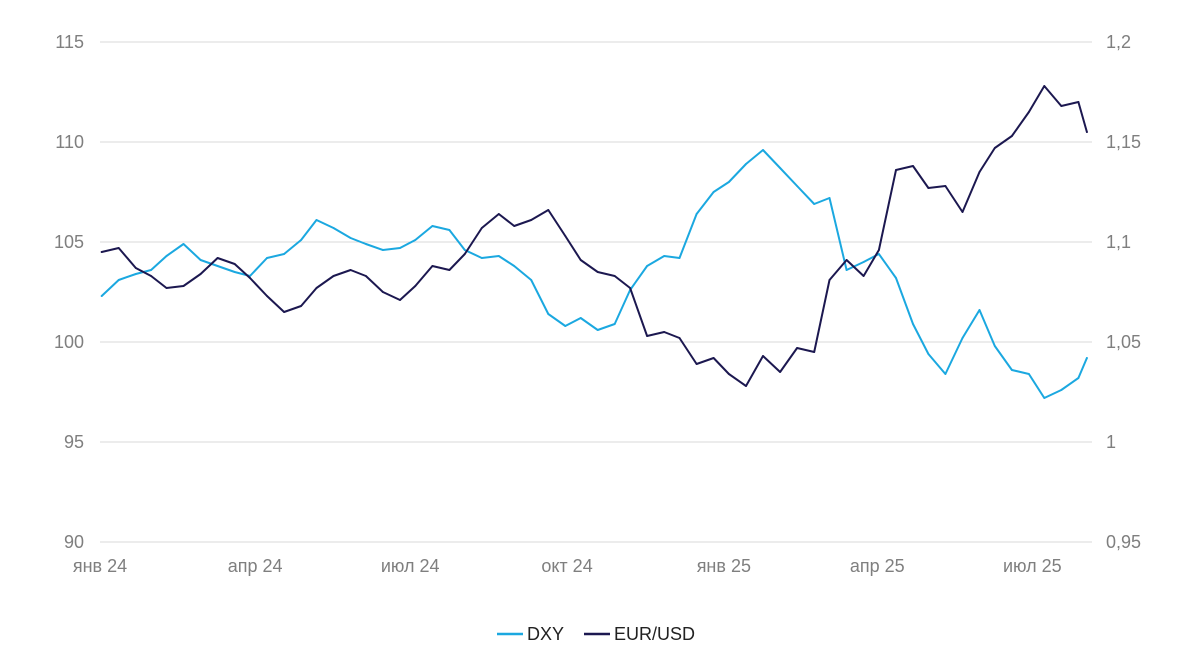  I want to click on right-axis-tick-label: 1,2, so click(1118, 42).